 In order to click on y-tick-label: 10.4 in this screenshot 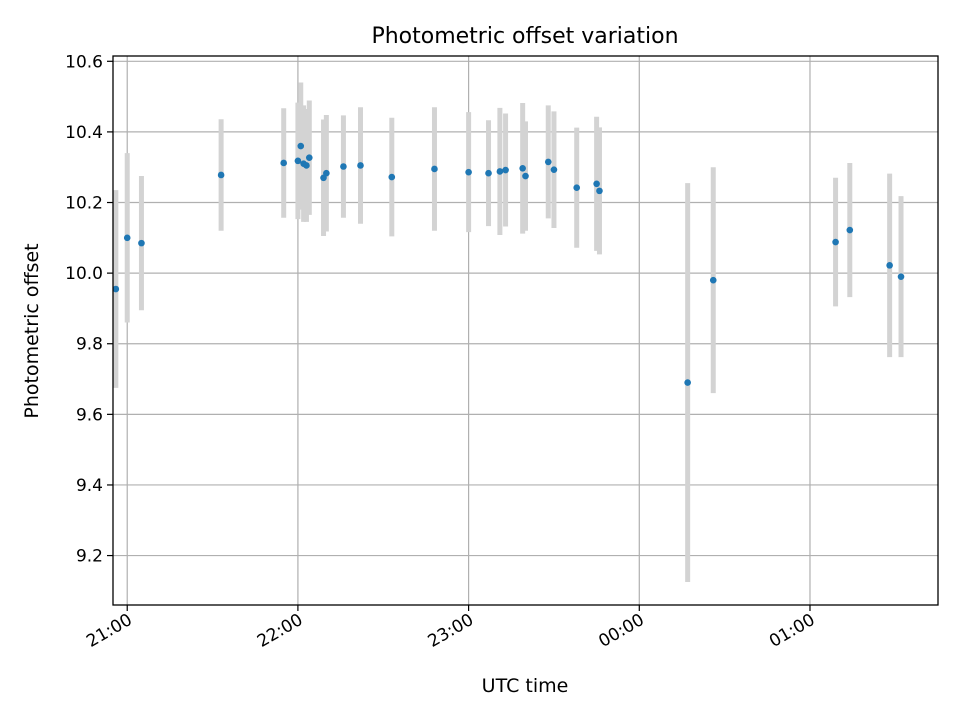, I will do `click(84, 133)`.